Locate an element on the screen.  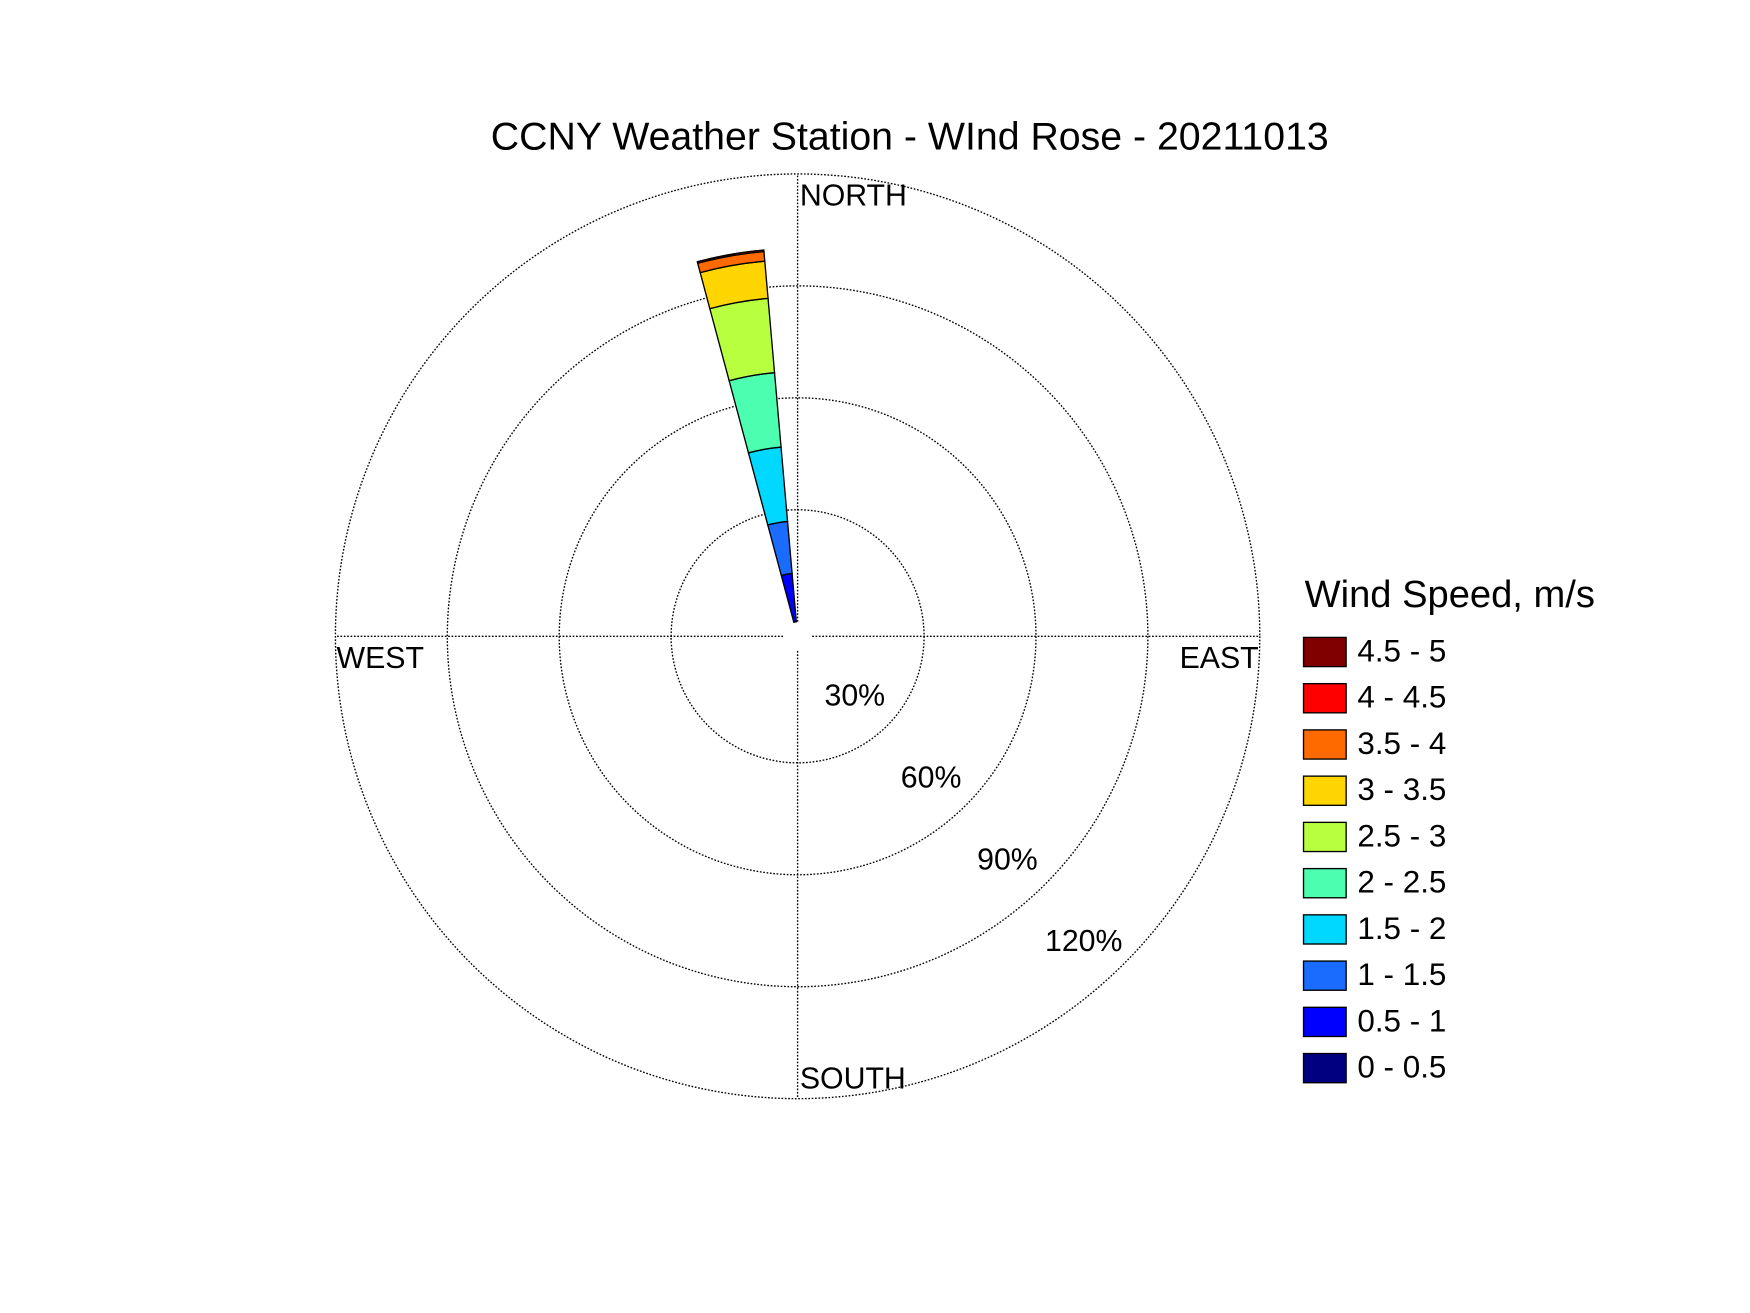
legend-label: 3 - 3.5 is located at coordinates (1401, 789).